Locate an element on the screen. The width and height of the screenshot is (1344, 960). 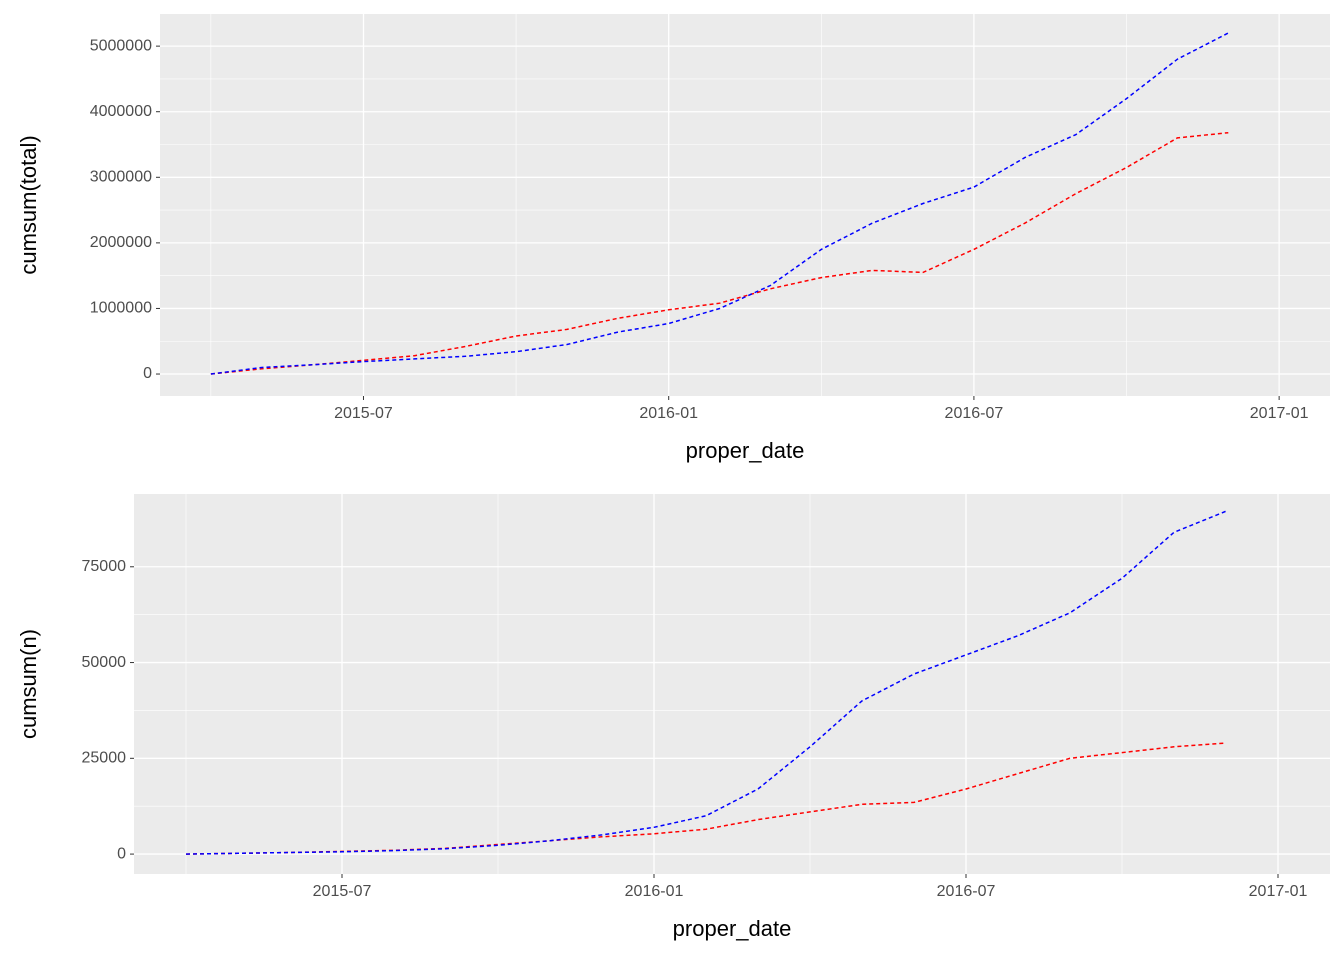
y-axis-title: cumsum(n) is located at coordinates (28, 684).